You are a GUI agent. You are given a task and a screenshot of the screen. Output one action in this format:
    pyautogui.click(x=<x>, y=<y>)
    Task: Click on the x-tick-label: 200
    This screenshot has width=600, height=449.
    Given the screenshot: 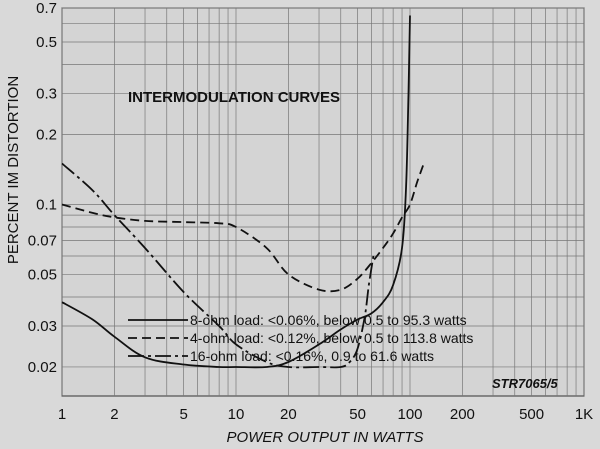 What is the action you would take?
    pyautogui.click(x=462, y=414)
    